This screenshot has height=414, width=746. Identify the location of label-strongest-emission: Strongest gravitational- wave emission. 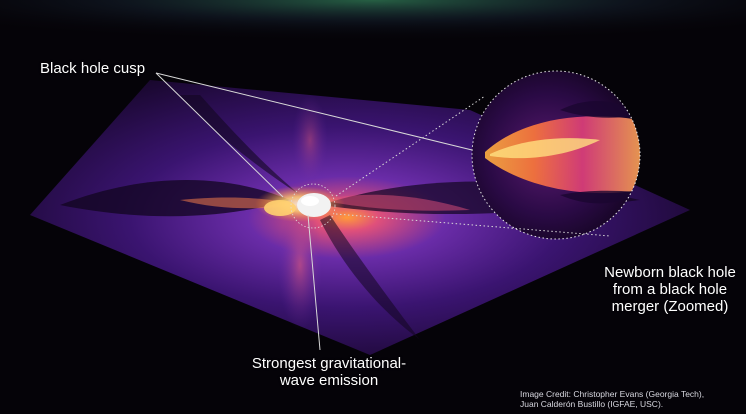
(329, 372).